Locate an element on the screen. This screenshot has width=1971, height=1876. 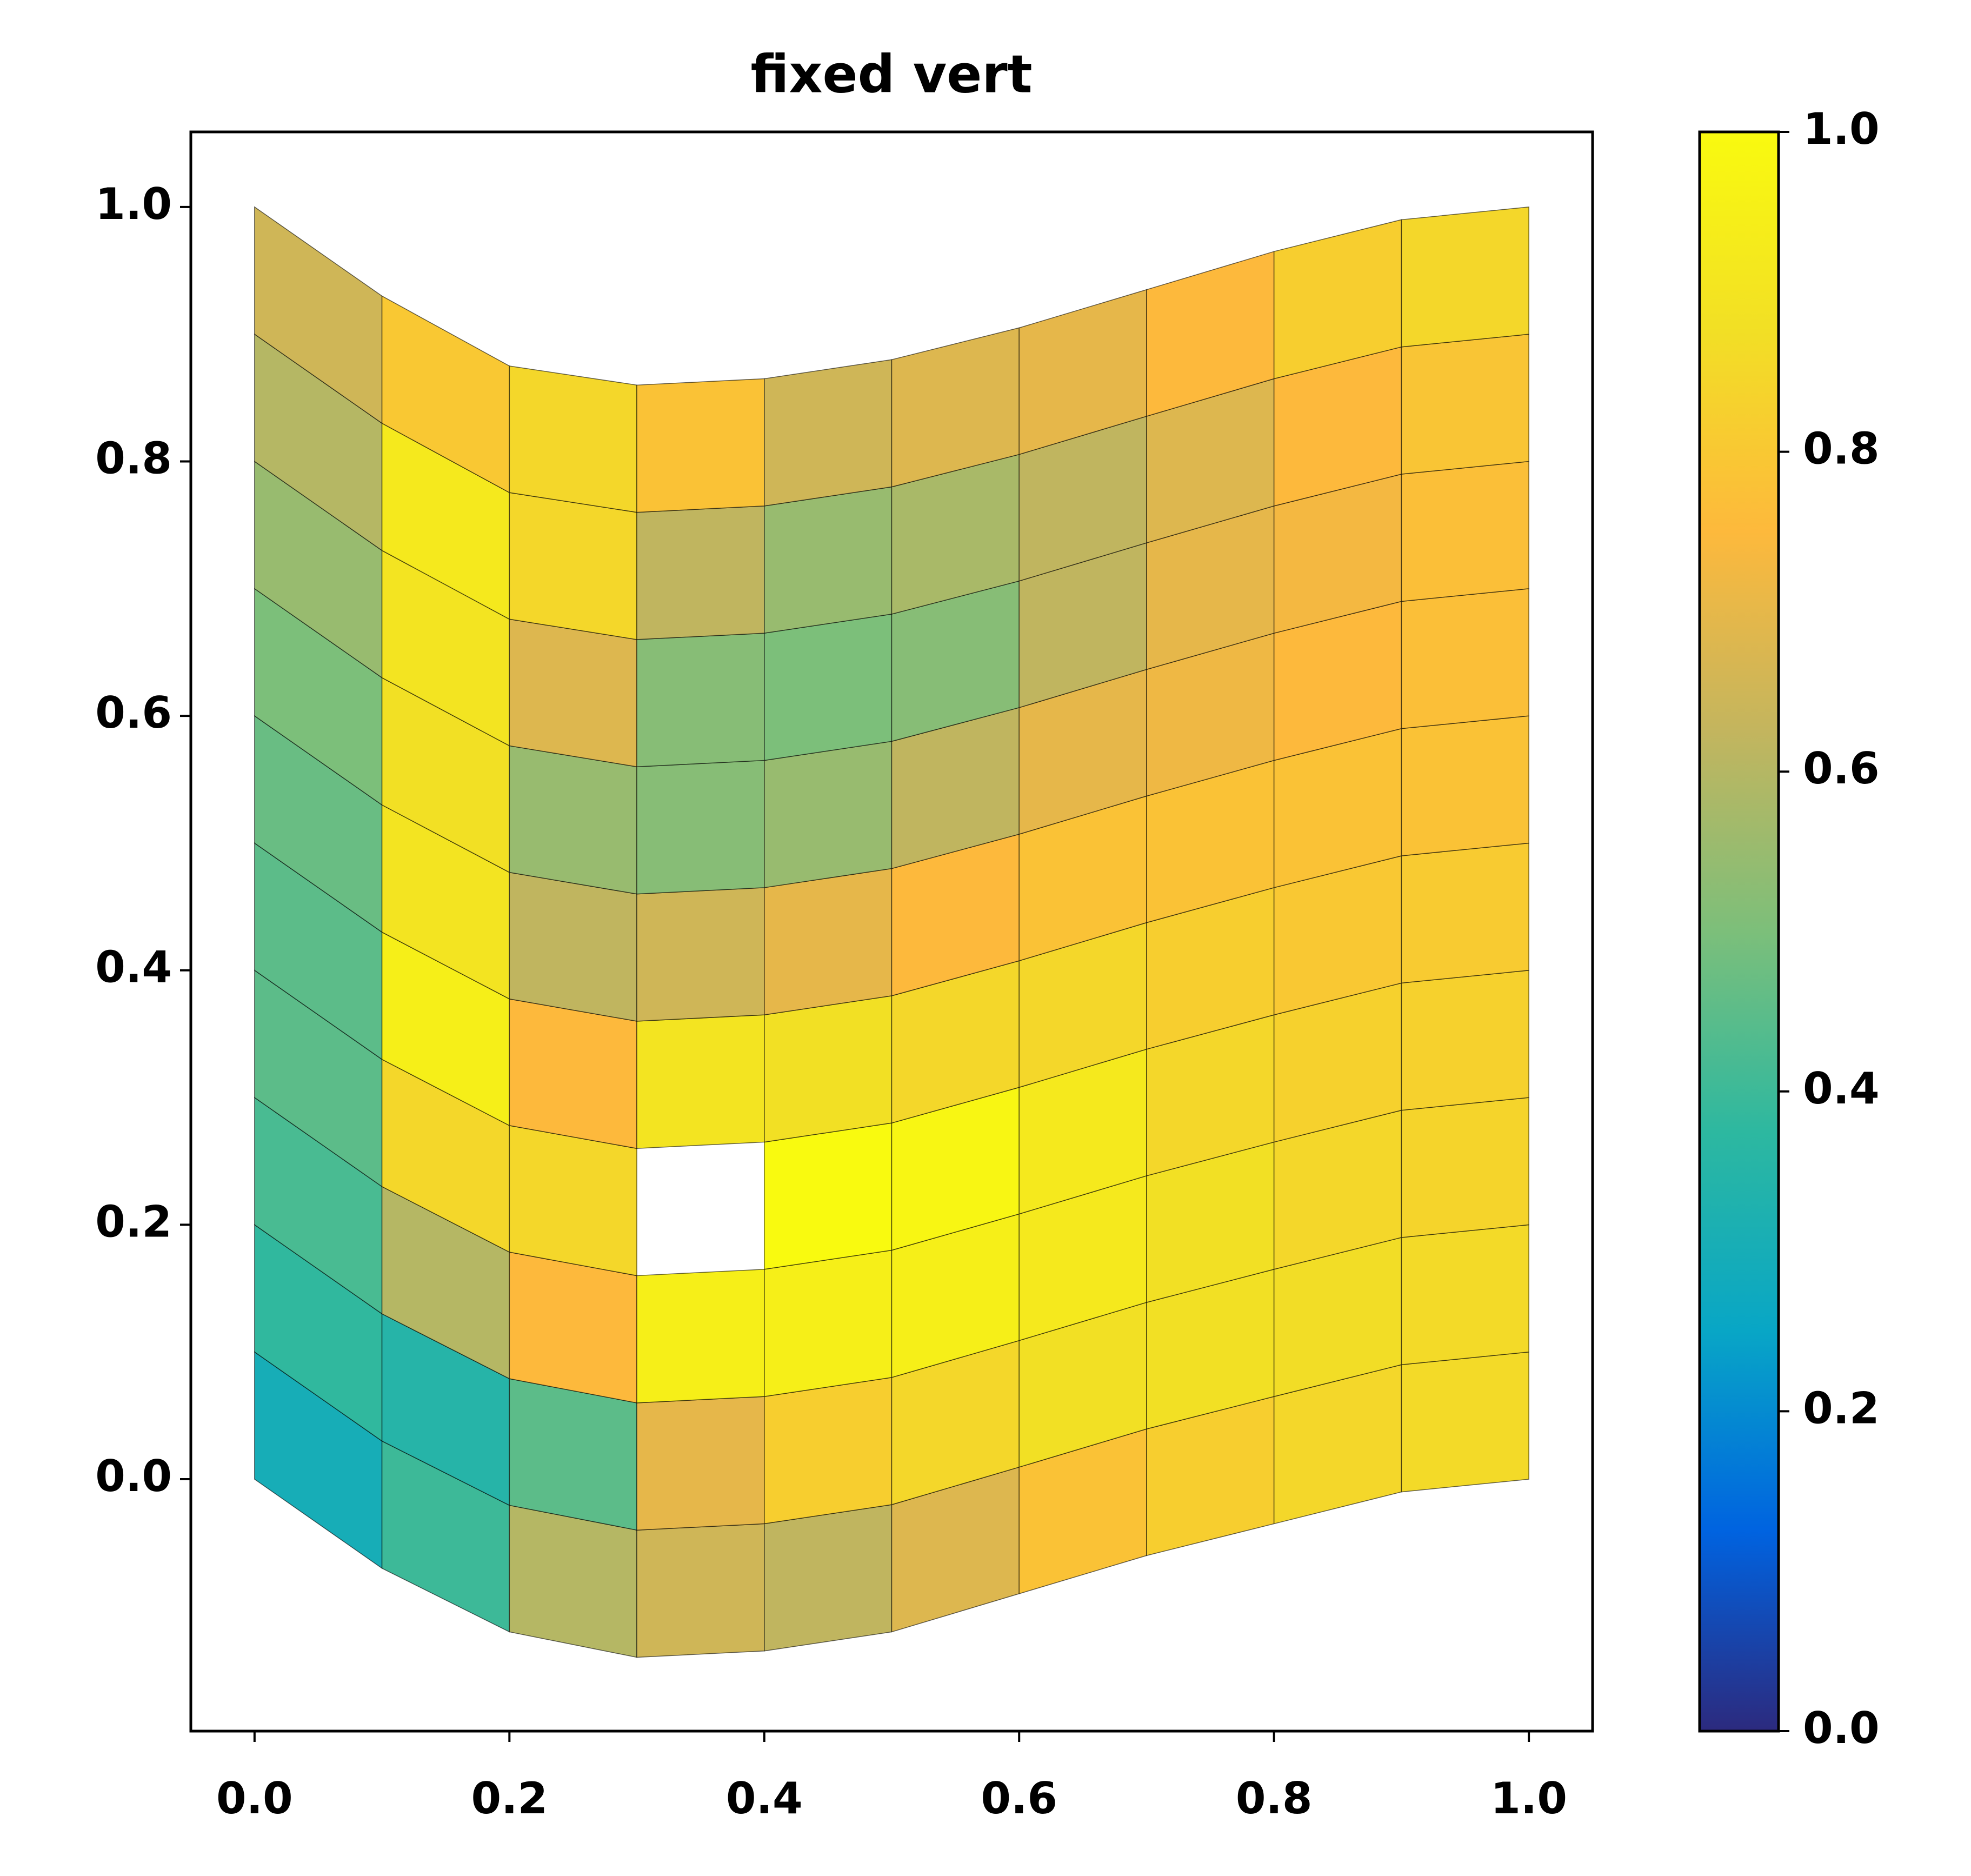
colorbar-tick-label: 1.0 is located at coordinates (1841, 129).